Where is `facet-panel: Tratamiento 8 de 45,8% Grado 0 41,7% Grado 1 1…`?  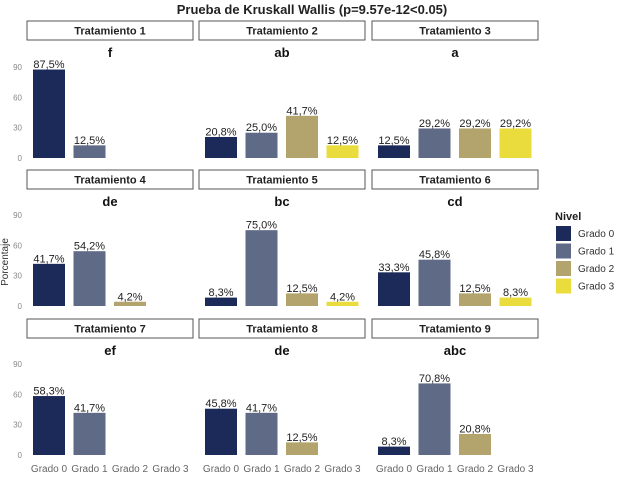 facet-panel: Tratamiento 8 de 45,8% Grado 0 41,7% Grado 1 1… is located at coordinates (282, 396).